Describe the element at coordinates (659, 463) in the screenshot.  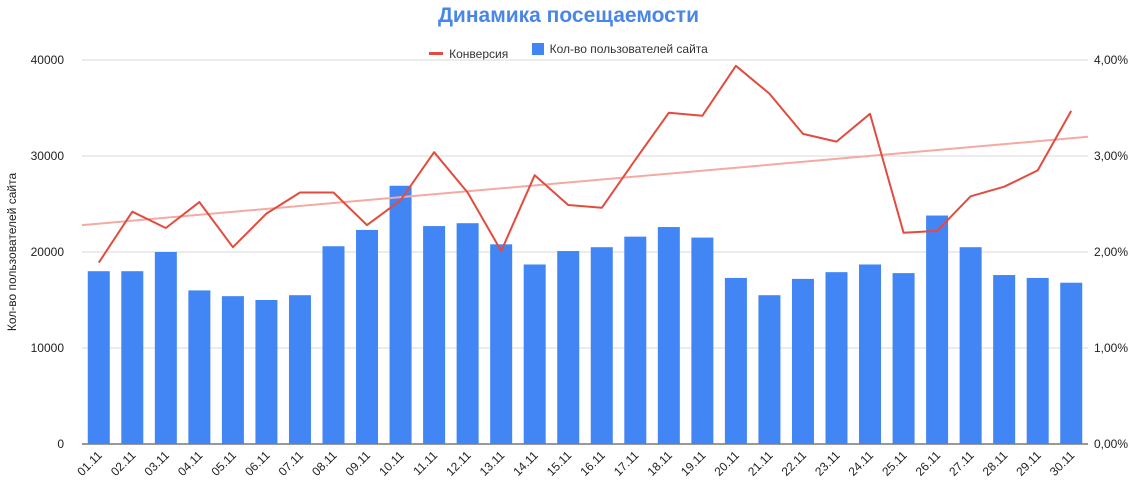
I see `x-tick-label: 18.11` at that location.